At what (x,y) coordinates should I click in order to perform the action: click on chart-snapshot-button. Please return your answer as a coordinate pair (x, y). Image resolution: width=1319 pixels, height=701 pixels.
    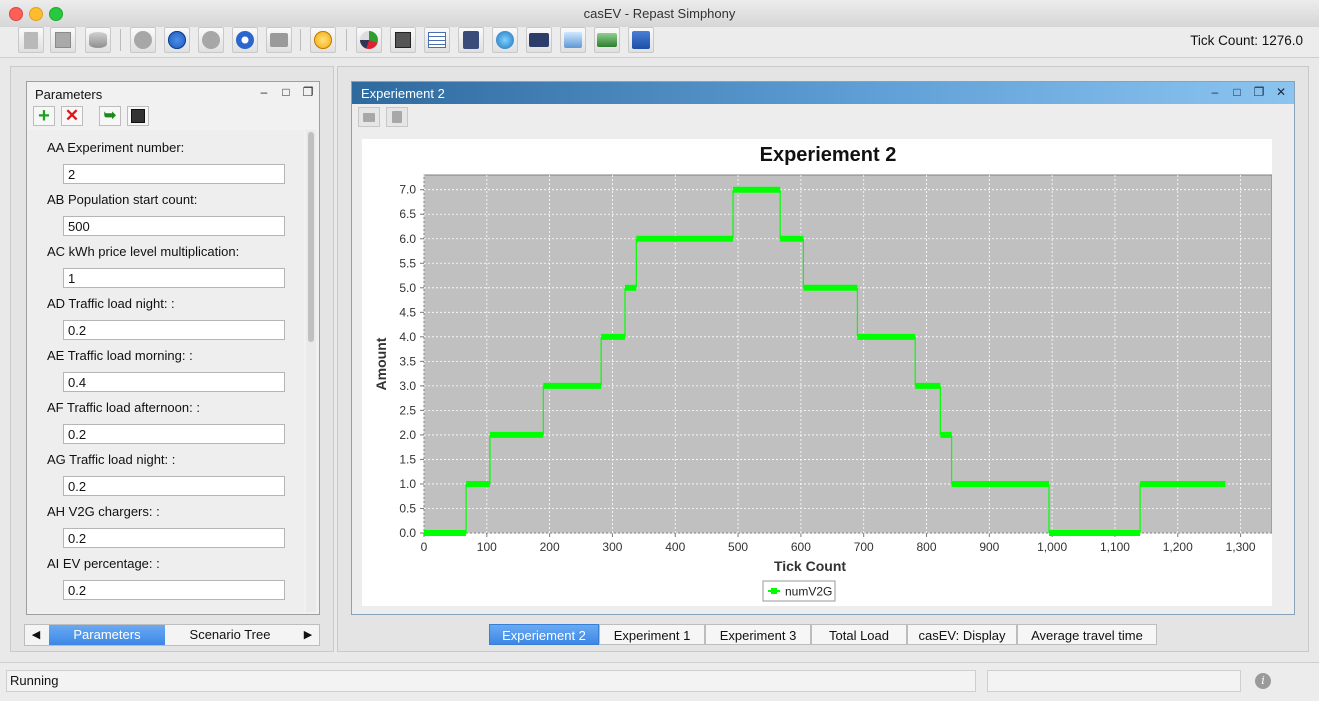
    Looking at the image, I should click on (369, 117).